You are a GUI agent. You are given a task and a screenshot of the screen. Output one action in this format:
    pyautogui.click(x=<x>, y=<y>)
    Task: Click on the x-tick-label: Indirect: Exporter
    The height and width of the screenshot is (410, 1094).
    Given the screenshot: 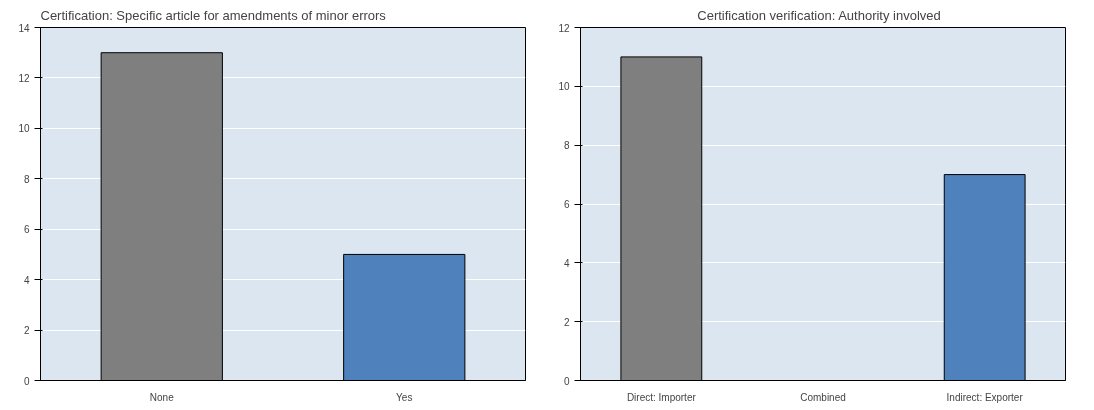 What is the action you would take?
    pyautogui.click(x=985, y=397)
    